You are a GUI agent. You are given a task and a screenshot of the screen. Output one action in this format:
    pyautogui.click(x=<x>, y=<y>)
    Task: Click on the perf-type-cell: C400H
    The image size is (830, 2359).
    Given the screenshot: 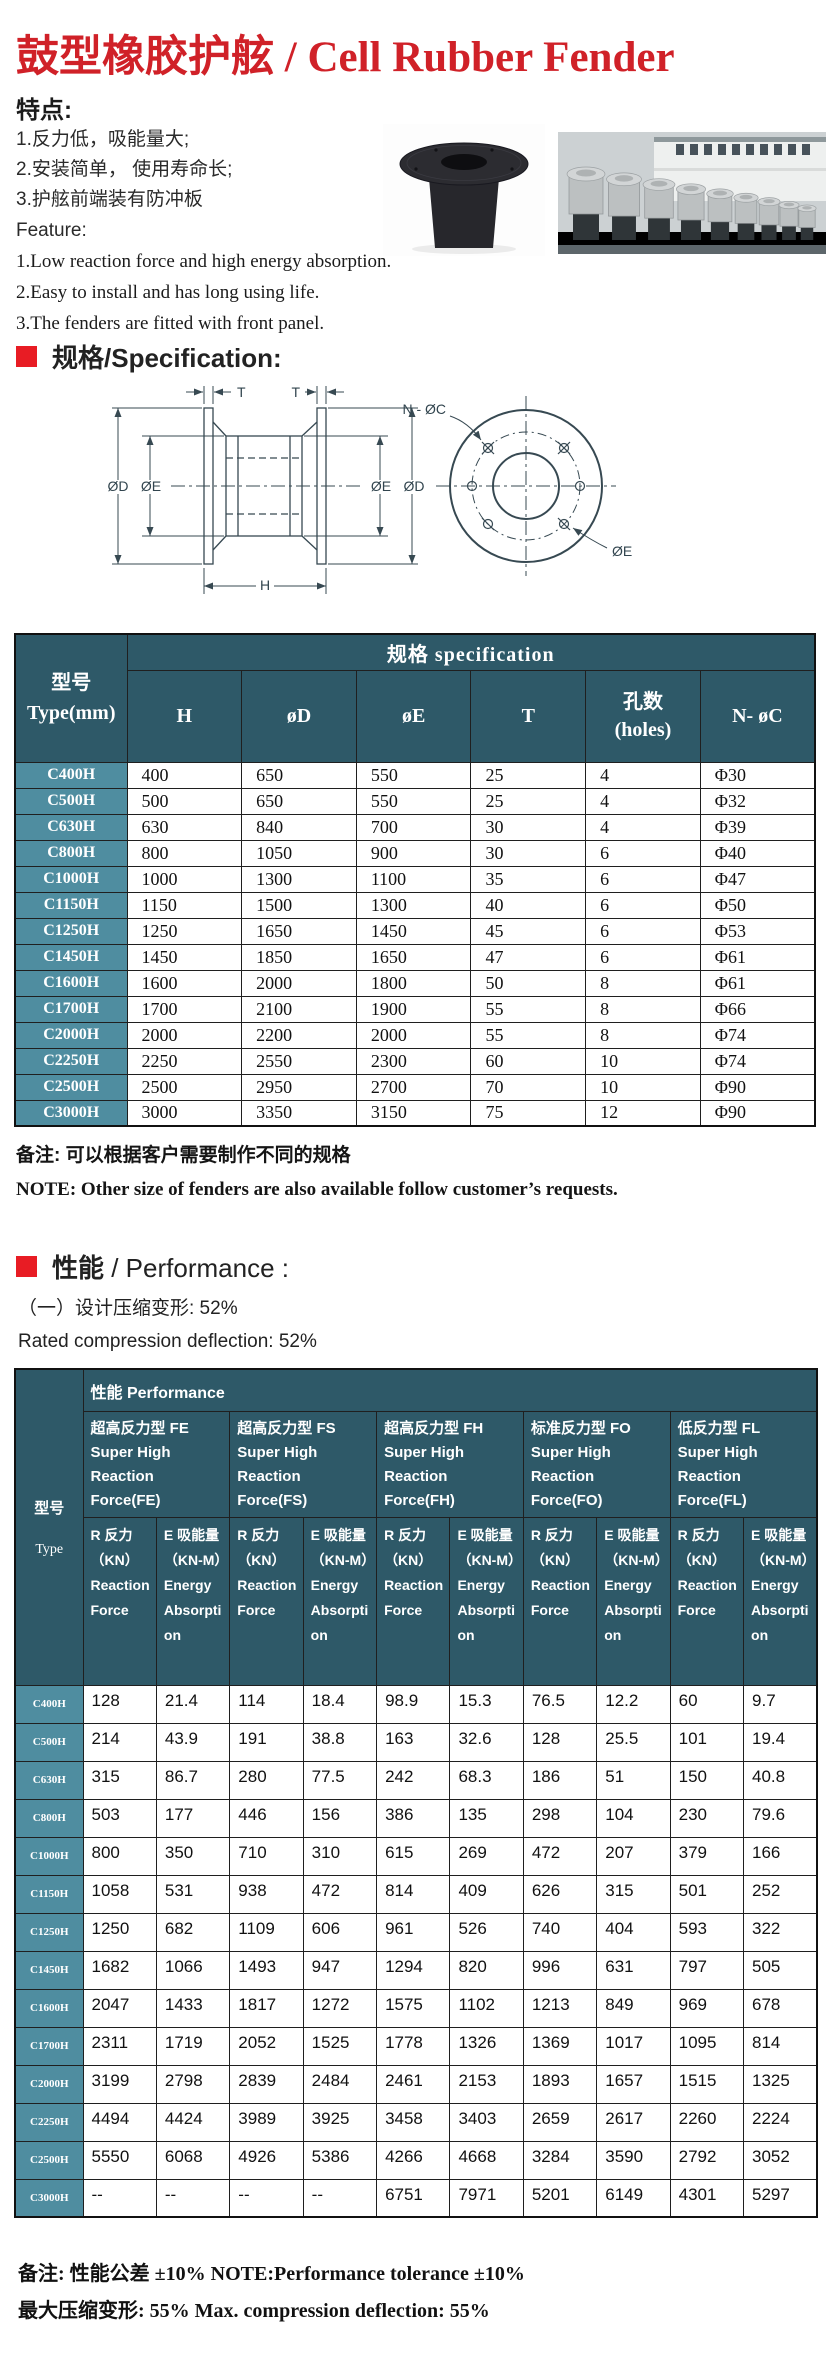 What is the action you would take?
    pyautogui.click(x=49, y=1704)
    